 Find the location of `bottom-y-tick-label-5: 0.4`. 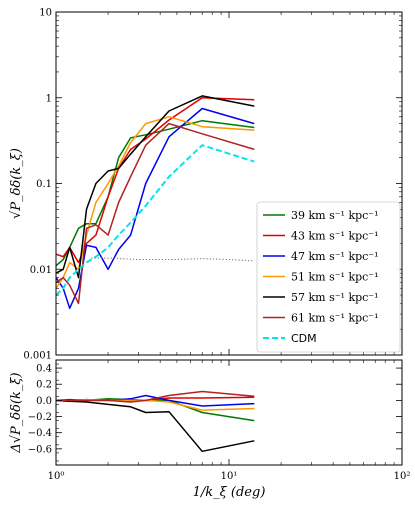

bottom-y-tick-label-5: 0.4 is located at coordinates (44, 369).